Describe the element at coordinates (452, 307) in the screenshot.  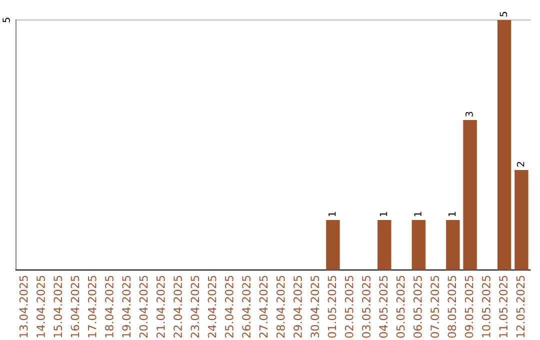
I see `x-tick-label: 08.05.2025` at that location.